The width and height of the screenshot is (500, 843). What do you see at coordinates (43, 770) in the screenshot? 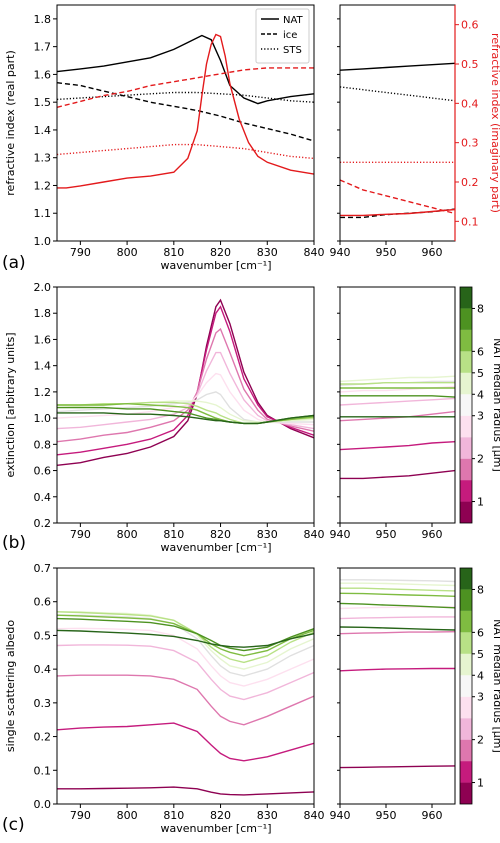
I see `y-tick-label: 0.1` at bounding box center [43, 770].